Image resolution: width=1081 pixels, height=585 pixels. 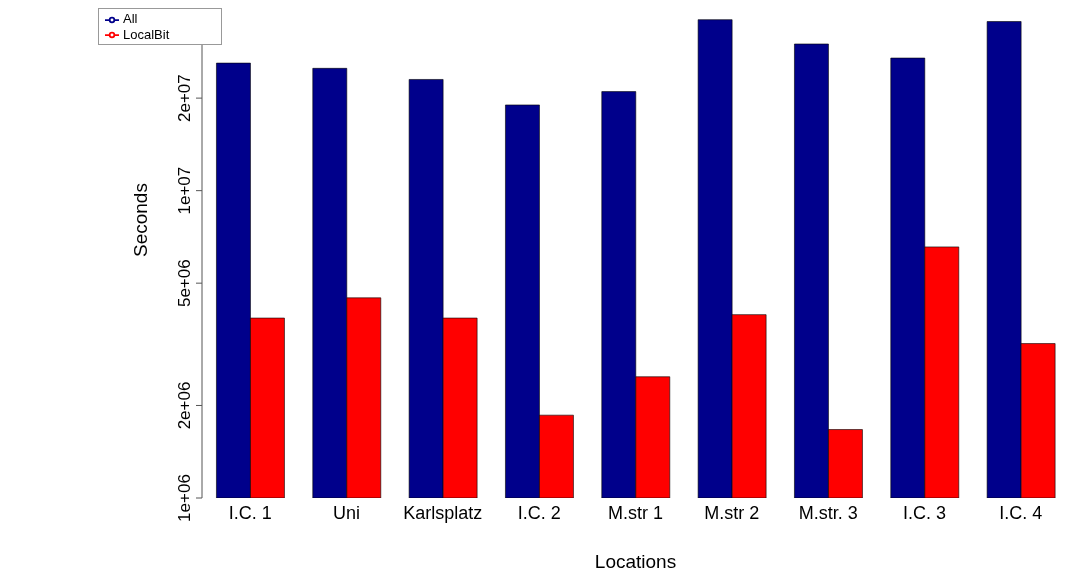 What do you see at coordinates (635, 512) in the screenshot?
I see `x-tick-label: M.str 1` at bounding box center [635, 512].